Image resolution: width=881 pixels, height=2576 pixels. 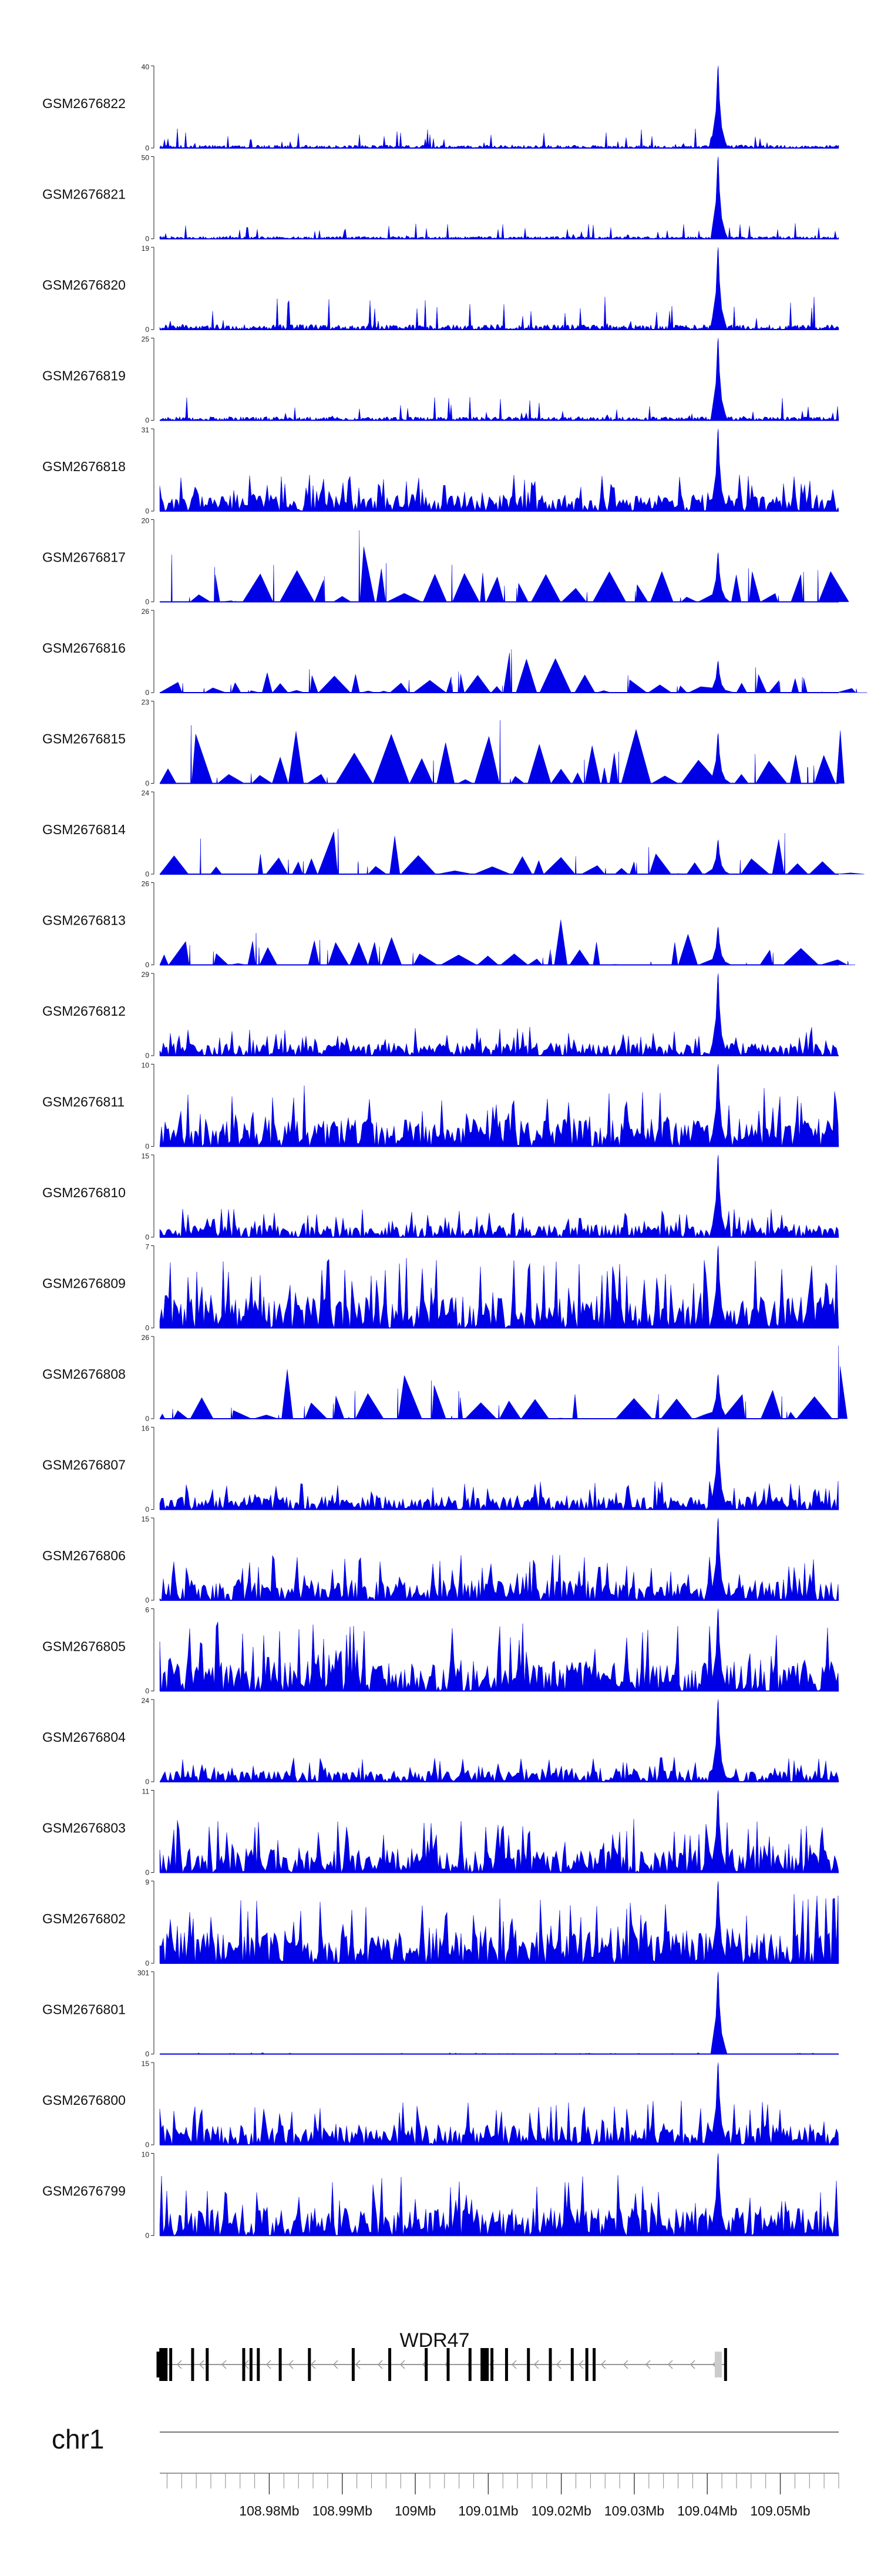 I want to click on y-max-label: 7, so click(x=147, y=1247).